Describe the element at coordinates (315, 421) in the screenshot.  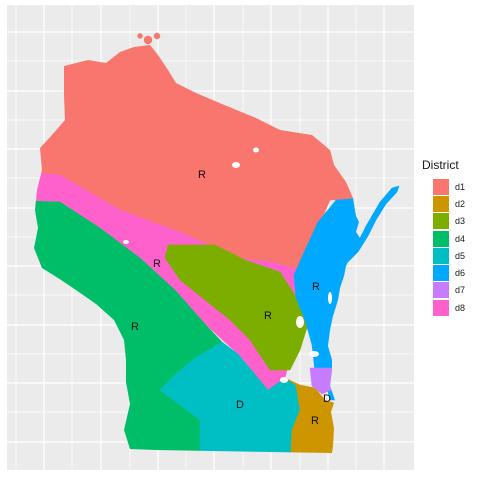
I see `party-label-d2: R` at that location.